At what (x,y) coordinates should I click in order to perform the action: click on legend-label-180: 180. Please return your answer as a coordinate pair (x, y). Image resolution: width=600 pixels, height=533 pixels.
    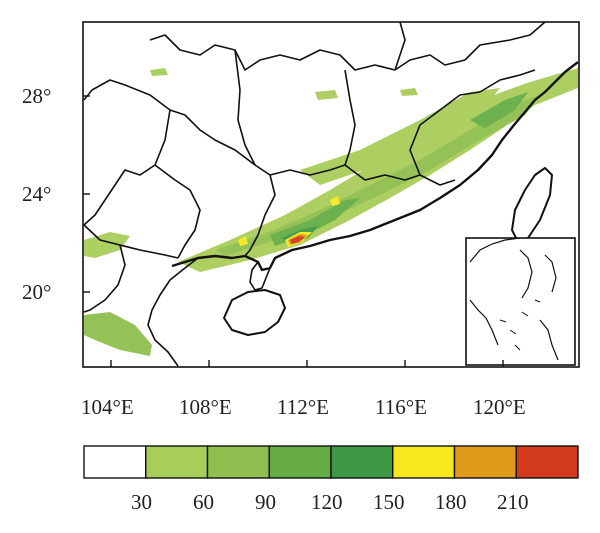
    Looking at the image, I should click on (451, 502).